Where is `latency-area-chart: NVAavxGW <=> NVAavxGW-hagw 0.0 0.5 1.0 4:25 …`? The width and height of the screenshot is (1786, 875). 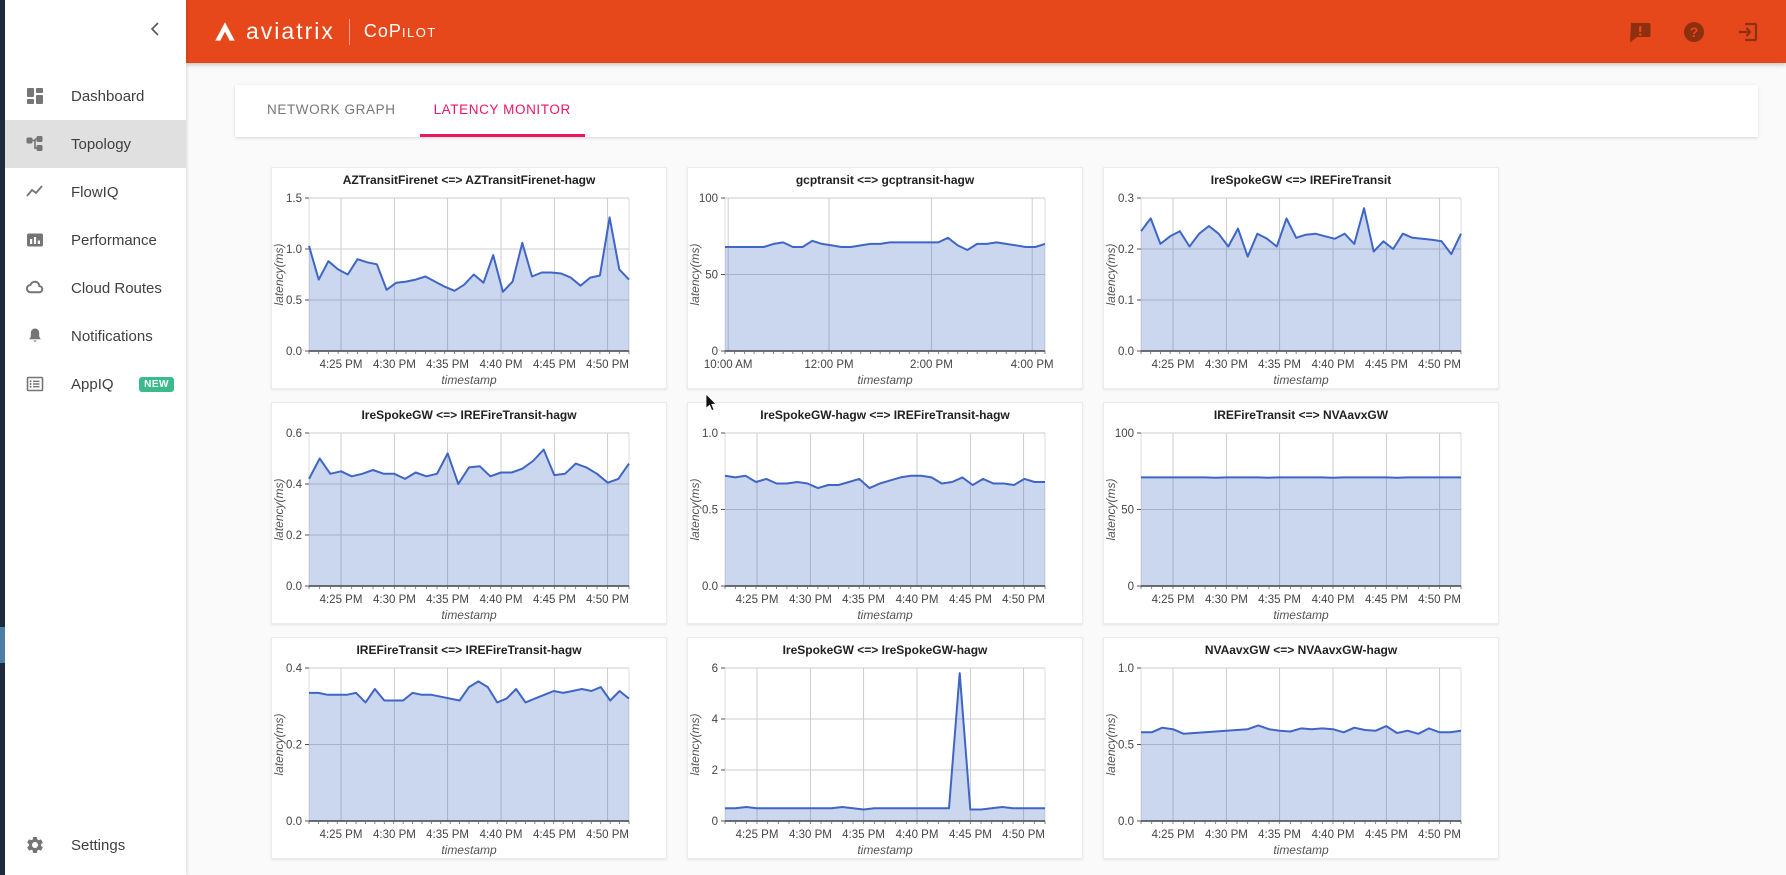
latency-area-chart: NVAavxGW <=> NVAavxGW-hagw 0.0 0.5 1.0 4:25 … is located at coordinates (1301, 748).